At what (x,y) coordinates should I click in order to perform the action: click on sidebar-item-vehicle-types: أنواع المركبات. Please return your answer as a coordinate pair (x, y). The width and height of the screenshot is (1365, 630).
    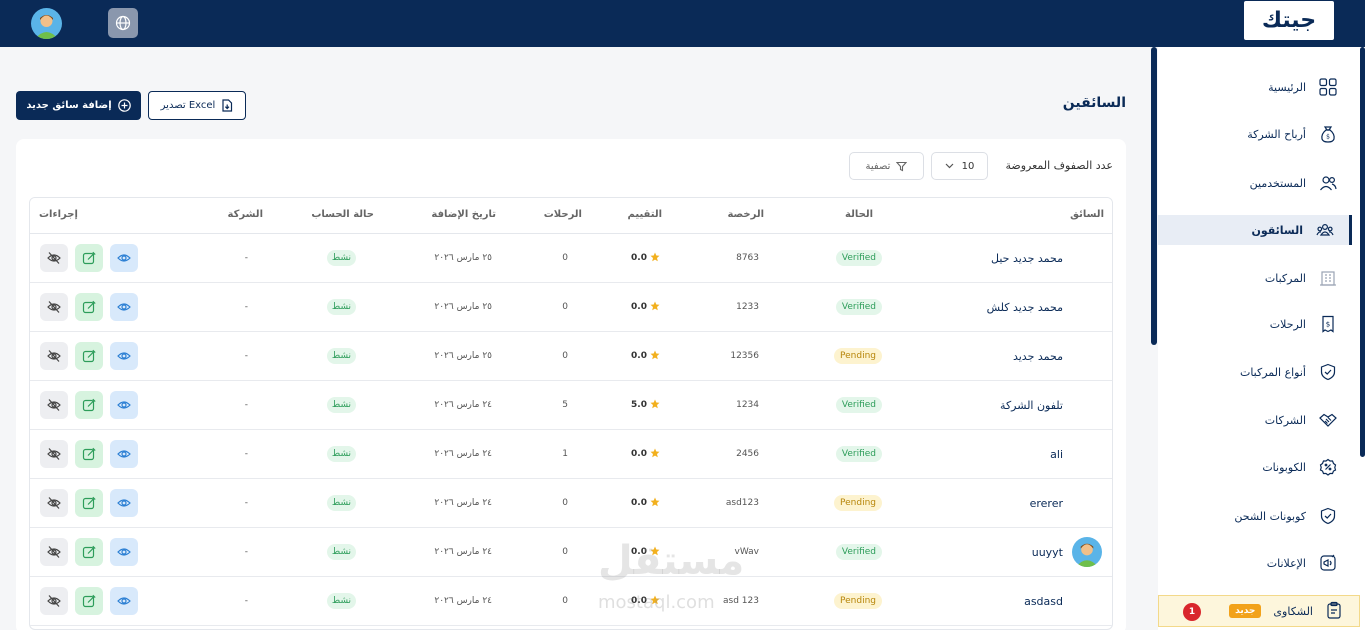
    Looking at the image, I should click on (1255, 372).